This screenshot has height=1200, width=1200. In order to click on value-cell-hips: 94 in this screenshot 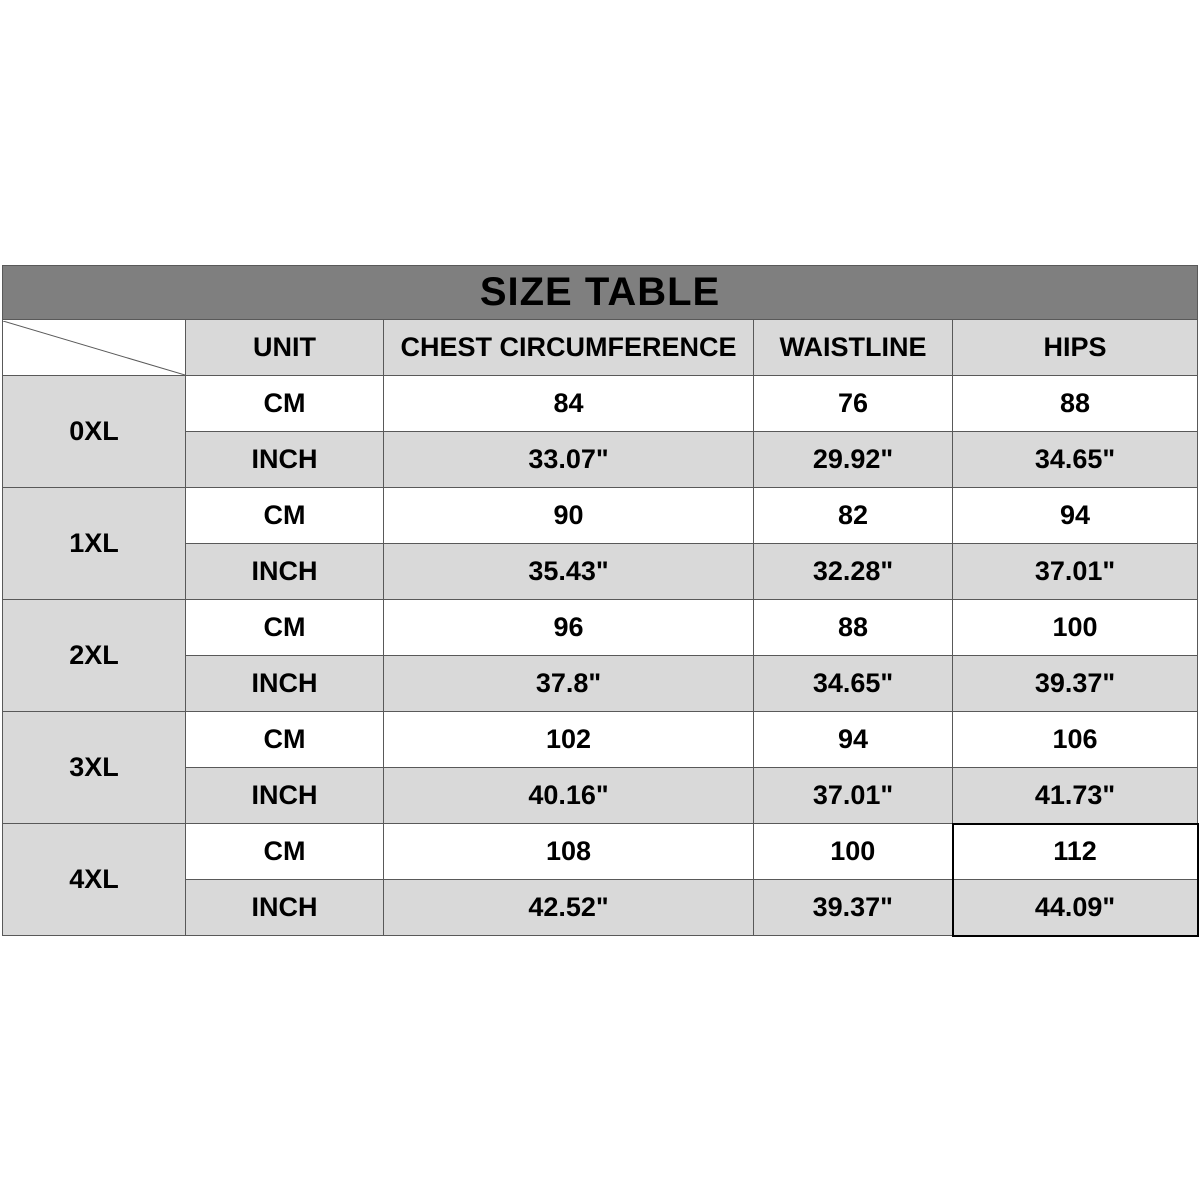, I will do `click(1075, 515)`.